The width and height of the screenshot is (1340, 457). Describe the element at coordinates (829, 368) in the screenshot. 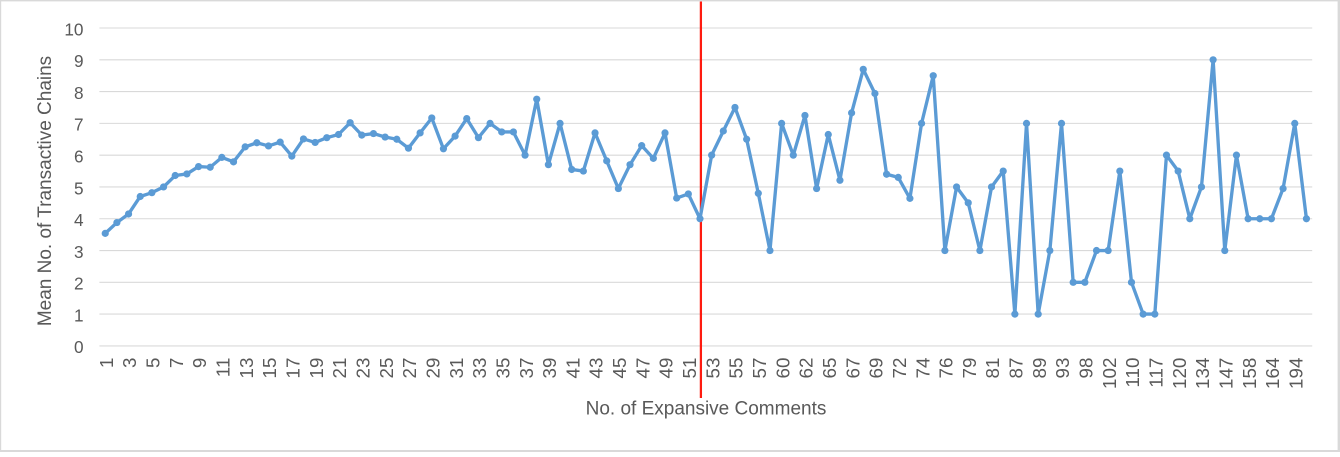

I see `svg-text: 65` at that location.